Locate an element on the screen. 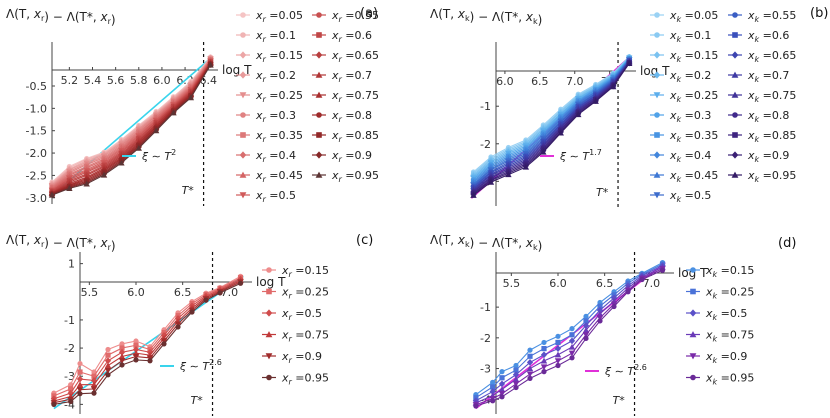 The width and height of the screenshot is (830, 418). fit-legend-label: ξ ∼ T1.7 is located at coordinates (580, 155).